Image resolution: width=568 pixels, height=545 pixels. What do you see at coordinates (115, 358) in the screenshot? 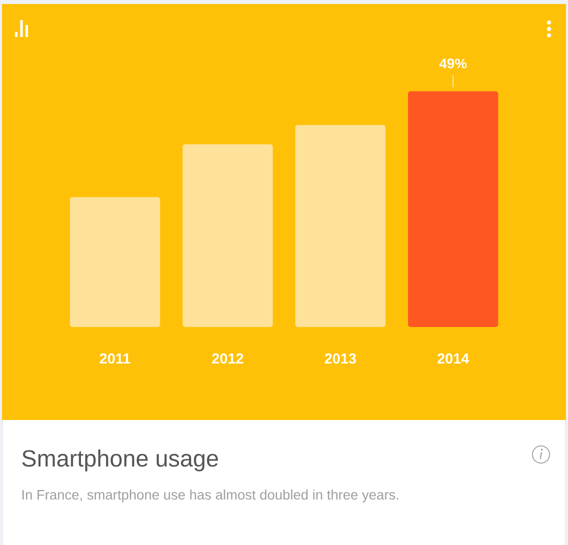
I see `x-tick-label: 2011` at bounding box center [115, 358].